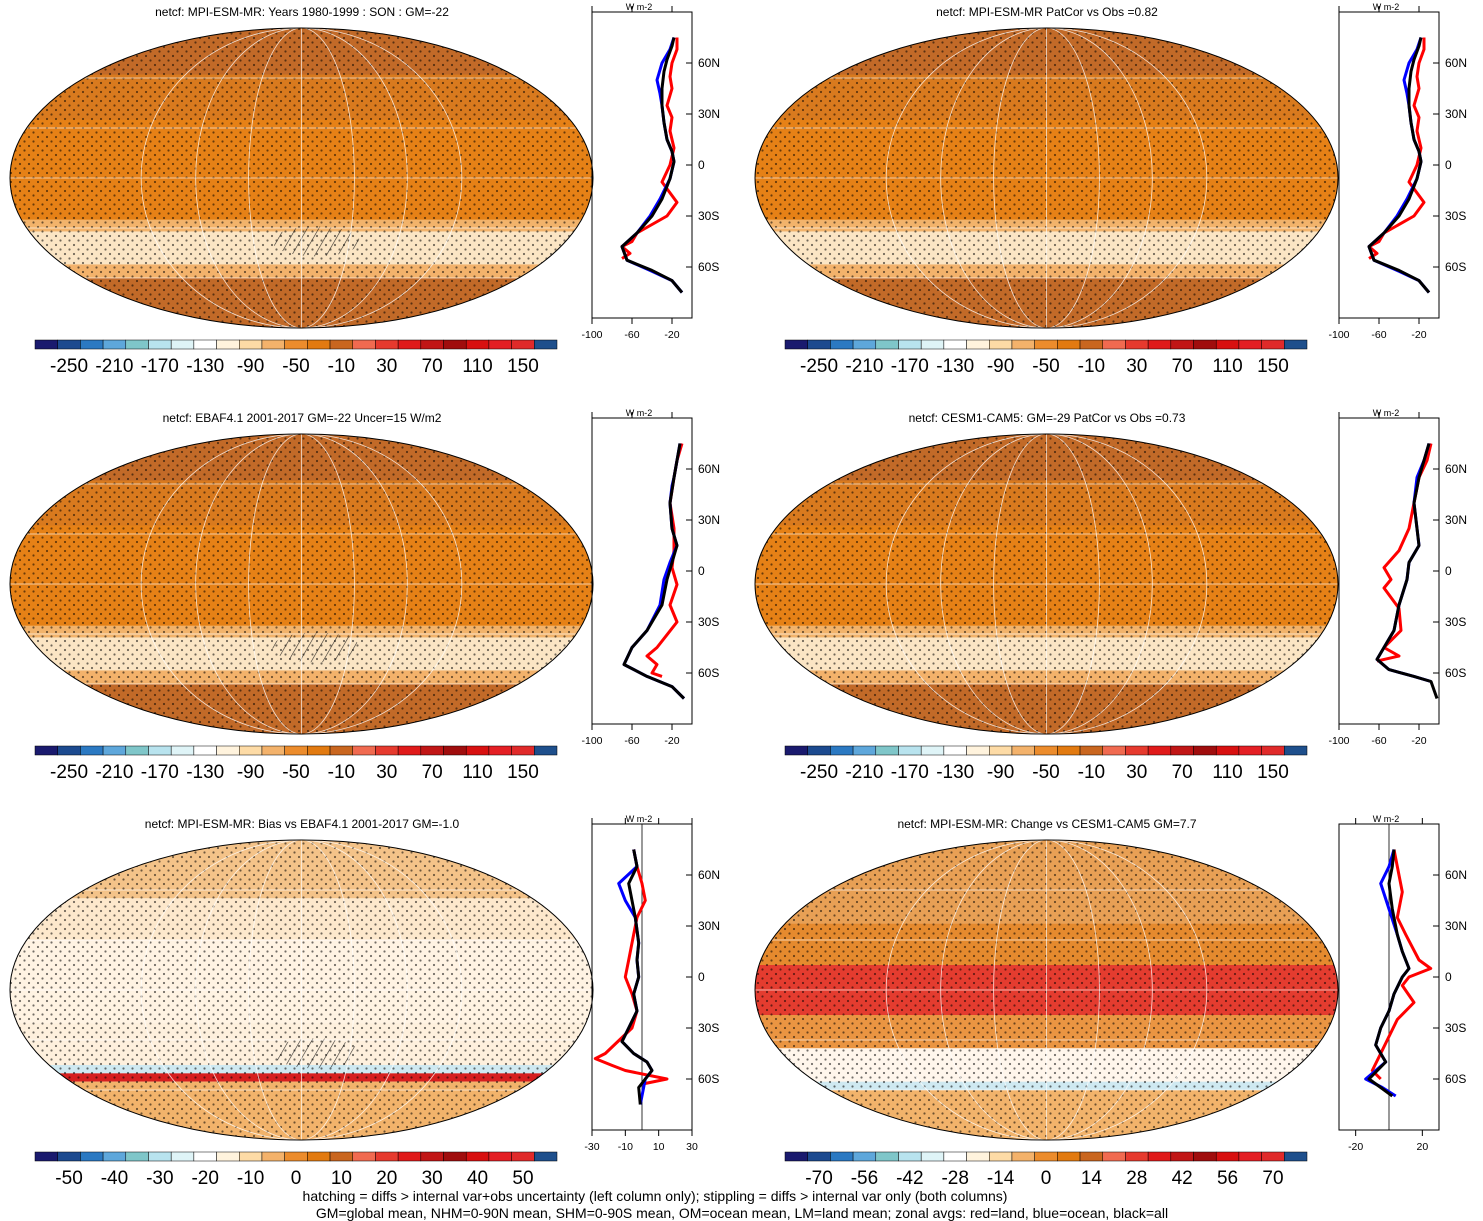 The image size is (1483, 1221). What do you see at coordinates (639, 819) in the screenshot?
I see `unit-label: W m-2` at bounding box center [639, 819].